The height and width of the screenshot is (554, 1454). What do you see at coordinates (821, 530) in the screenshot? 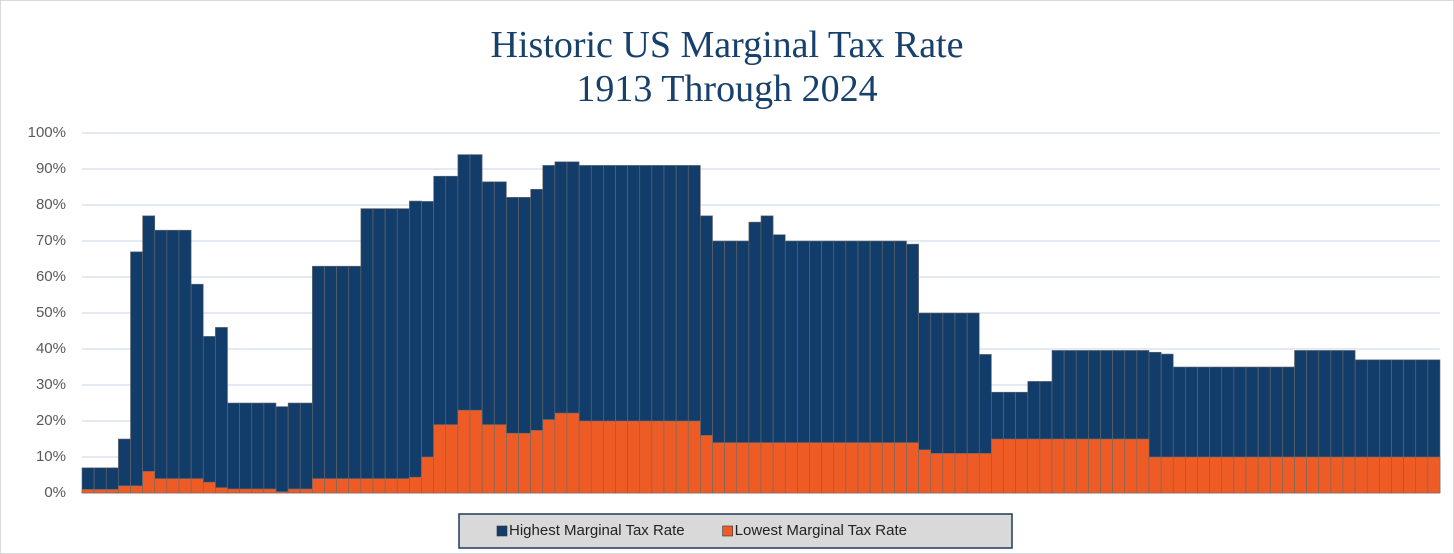
I see `legend-label: Lowest Marginal Tax Rate` at bounding box center [821, 530].